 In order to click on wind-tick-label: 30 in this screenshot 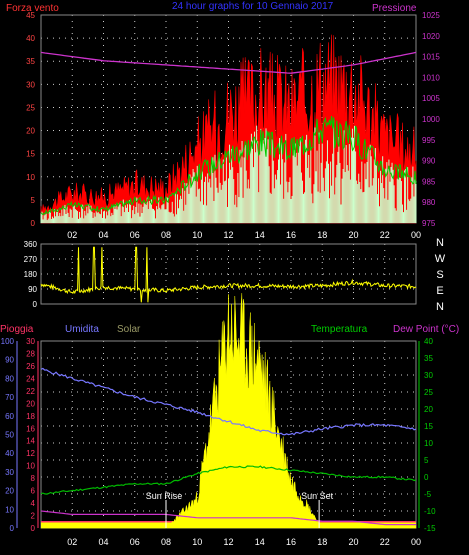, I will do `click(30, 84)`.